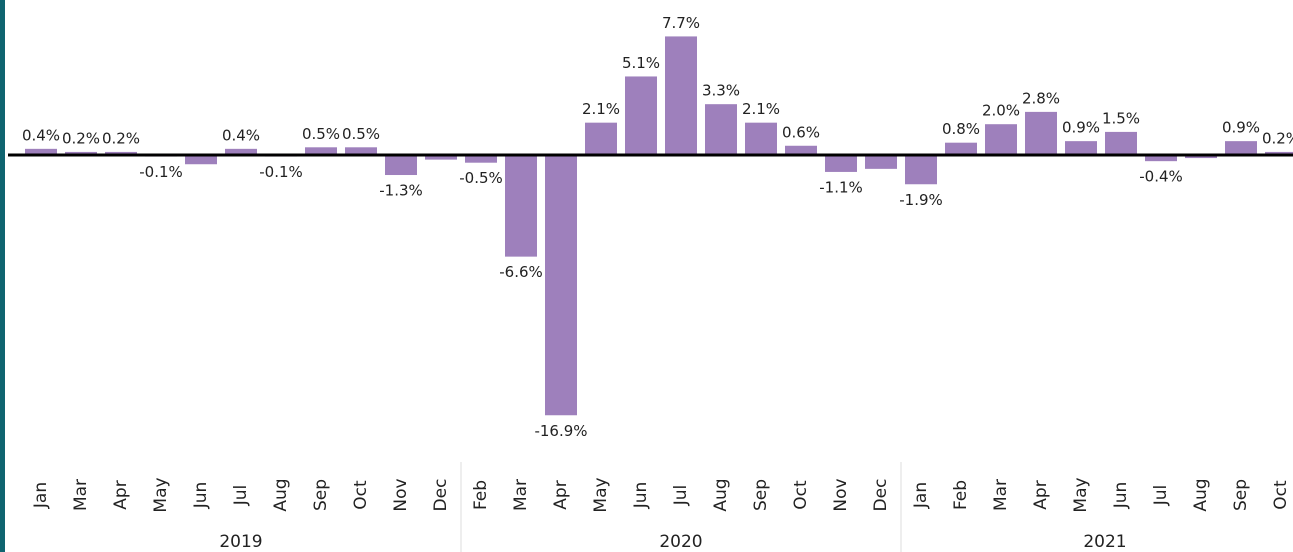 This screenshot has width=1293, height=552. What do you see at coordinates (1001, 111) in the screenshot?
I see `data-label: 2.0%` at bounding box center [1001, 111].